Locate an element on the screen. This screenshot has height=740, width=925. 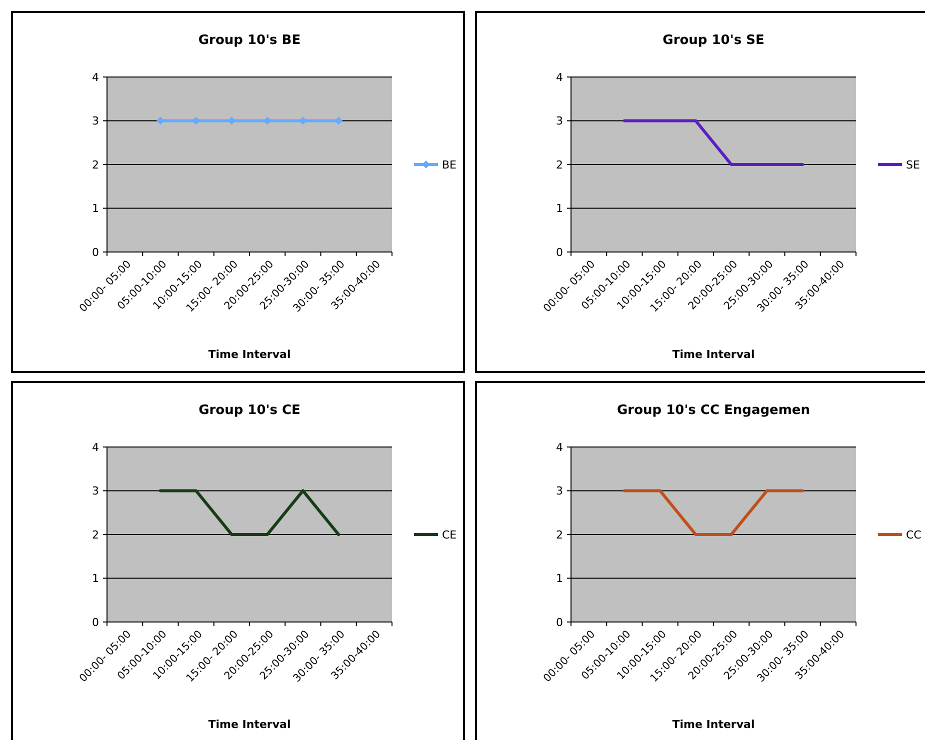
legend-label: BE is located at coordinates (449, 165).